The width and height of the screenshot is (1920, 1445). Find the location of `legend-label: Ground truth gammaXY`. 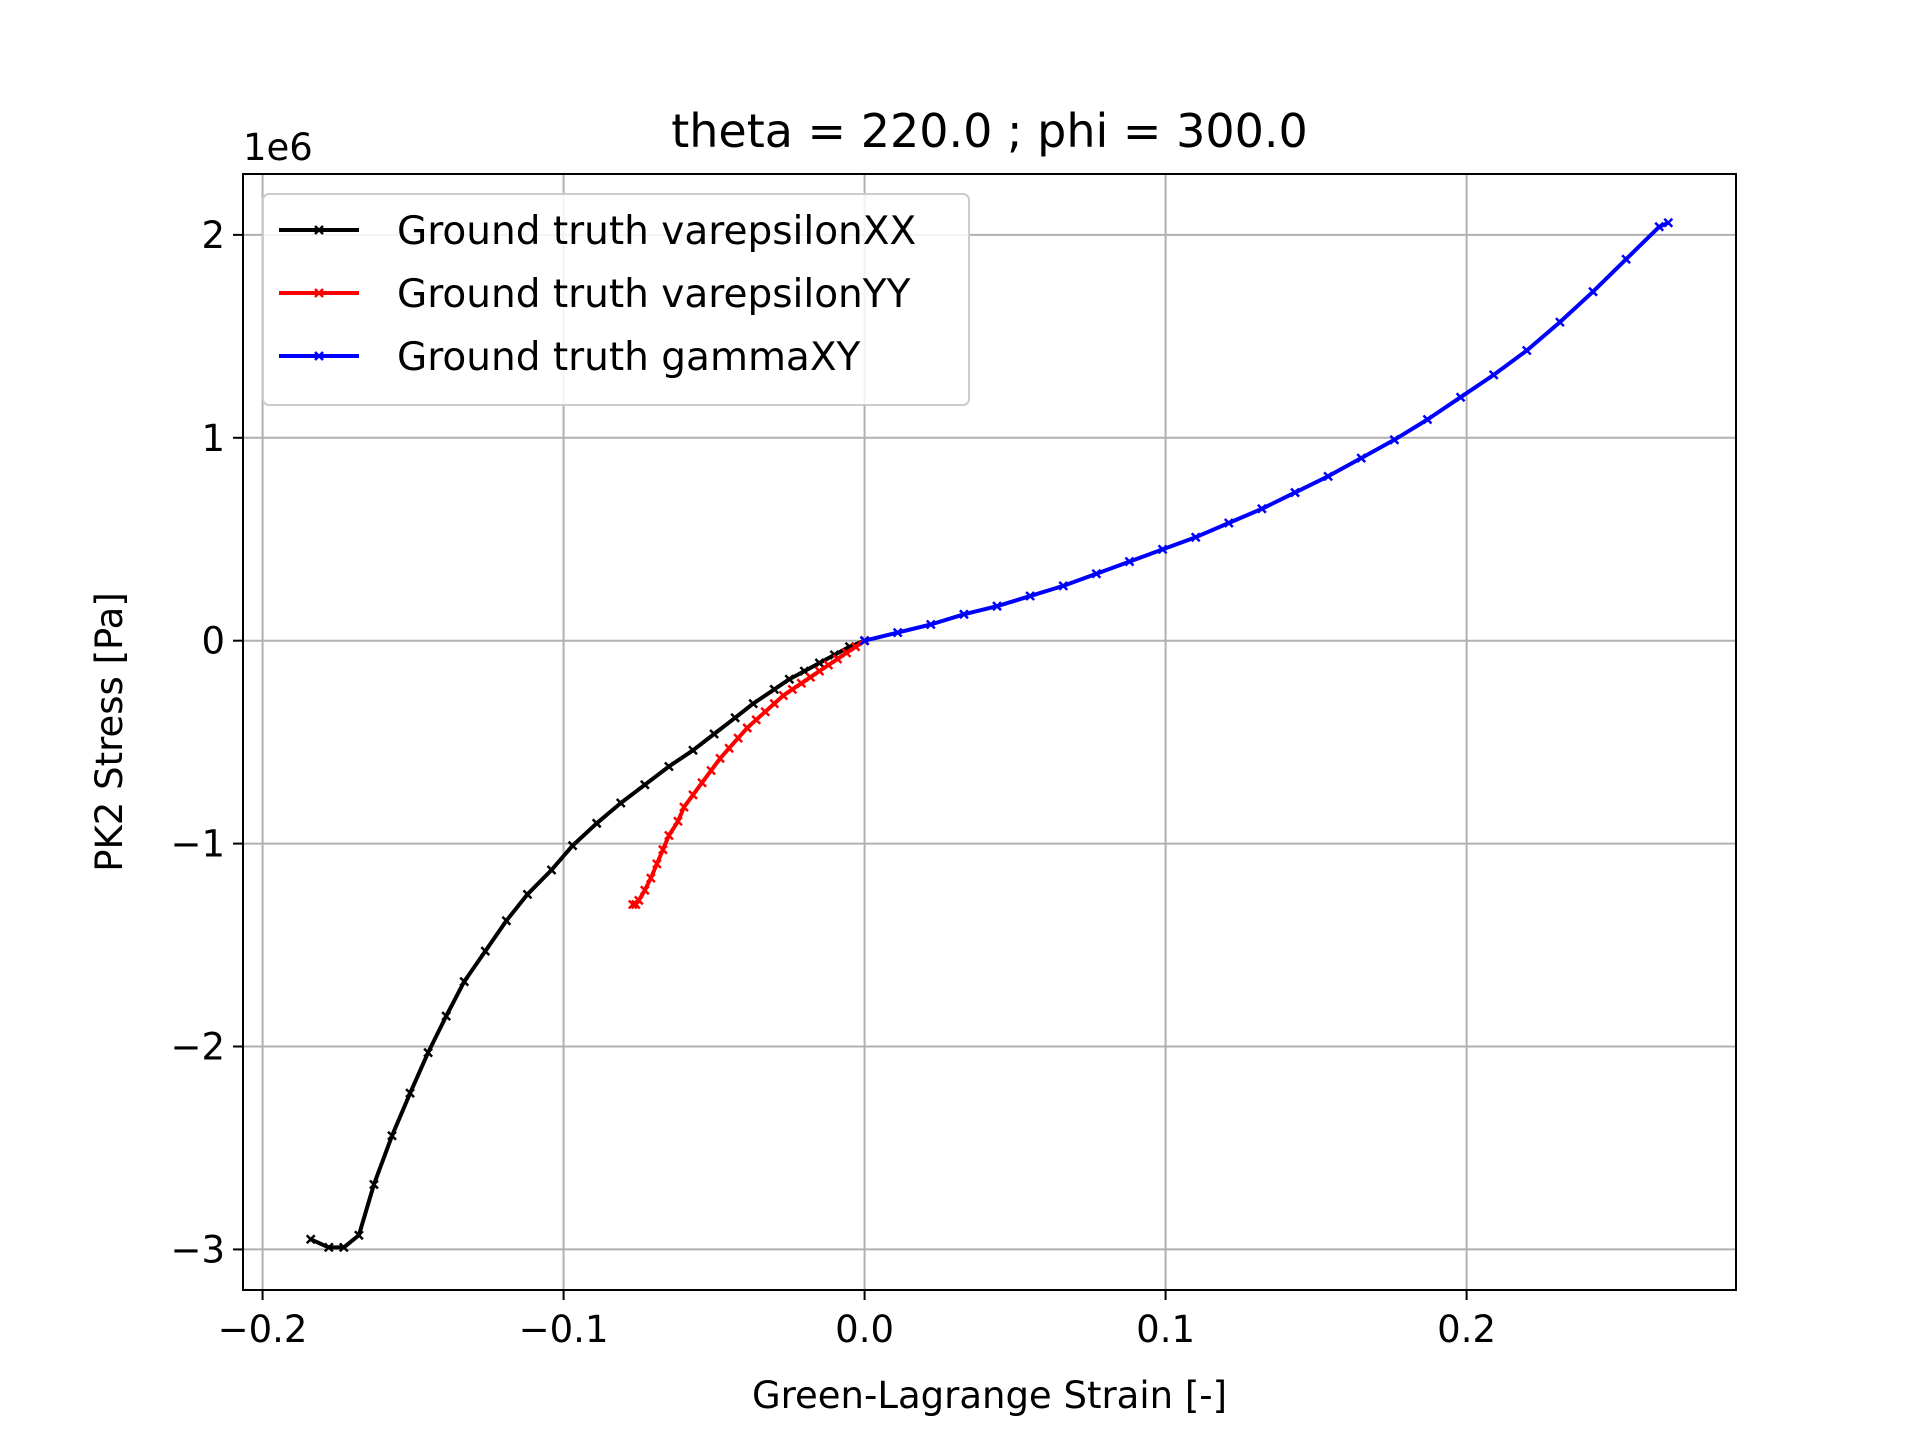

legend-label: Ground truth gammaXY is located at coordinates (629, 357).